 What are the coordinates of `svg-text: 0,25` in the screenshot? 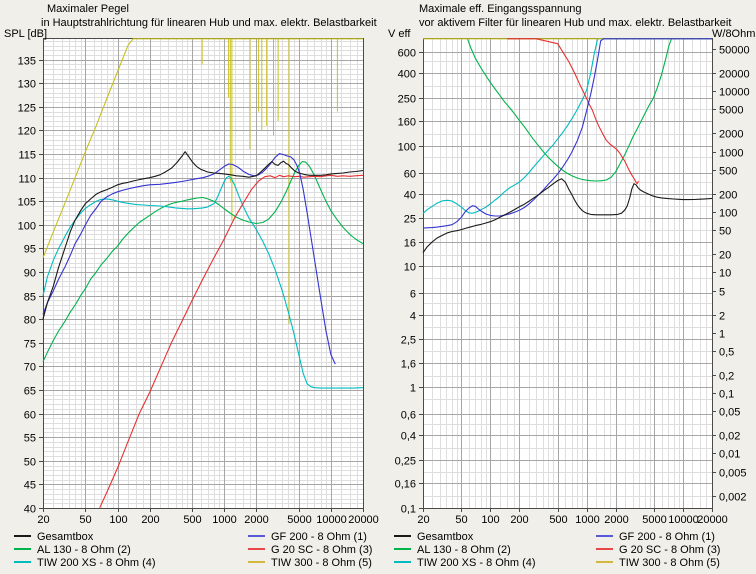 It's located at (405, 462).